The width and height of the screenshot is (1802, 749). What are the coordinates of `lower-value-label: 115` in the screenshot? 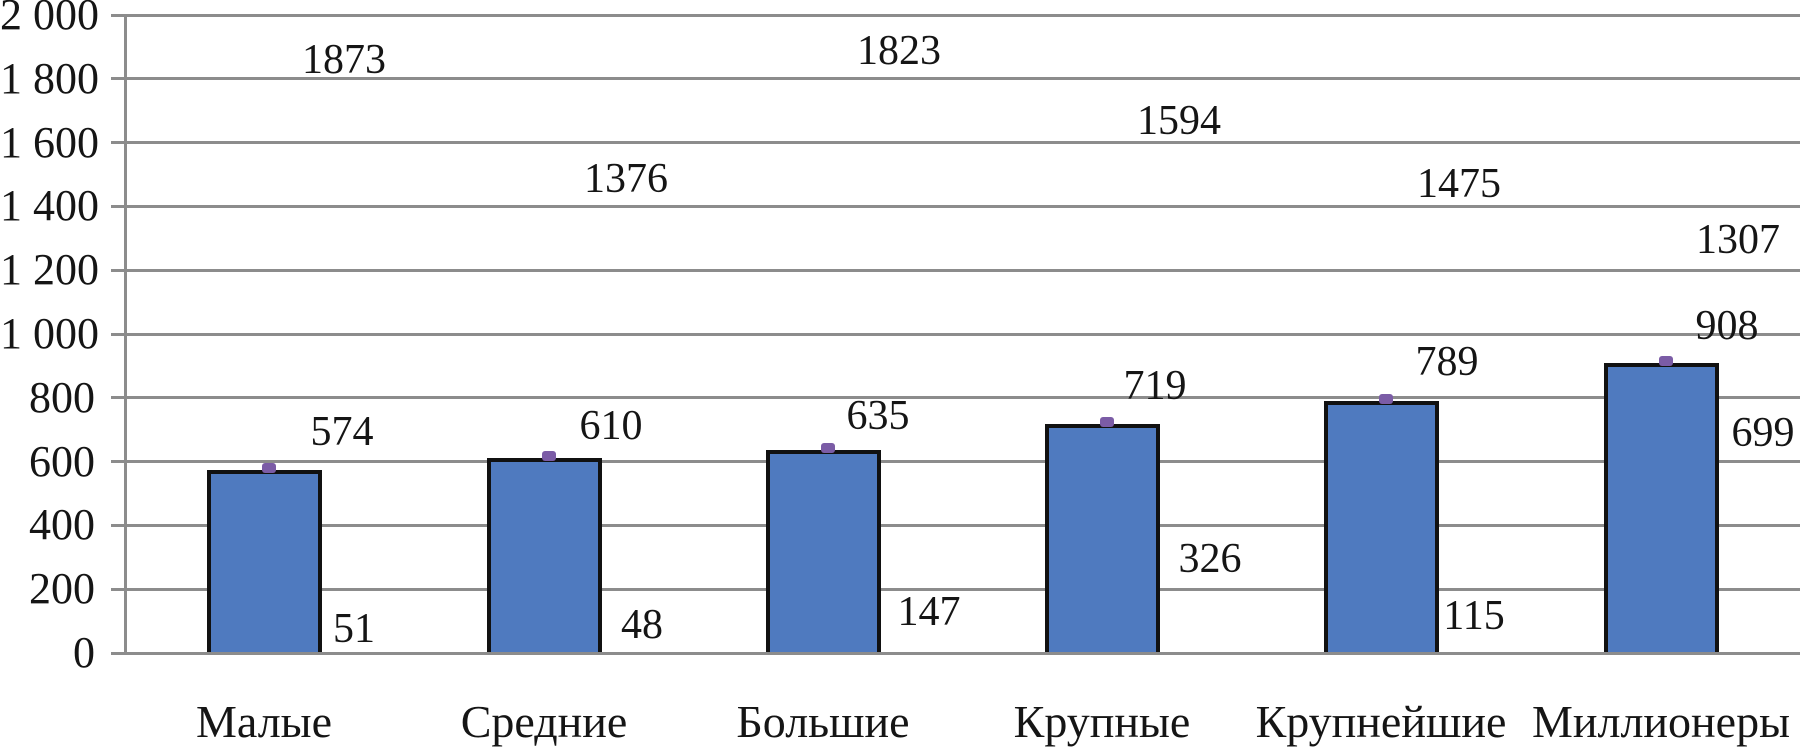 It's located at (1474, 616).